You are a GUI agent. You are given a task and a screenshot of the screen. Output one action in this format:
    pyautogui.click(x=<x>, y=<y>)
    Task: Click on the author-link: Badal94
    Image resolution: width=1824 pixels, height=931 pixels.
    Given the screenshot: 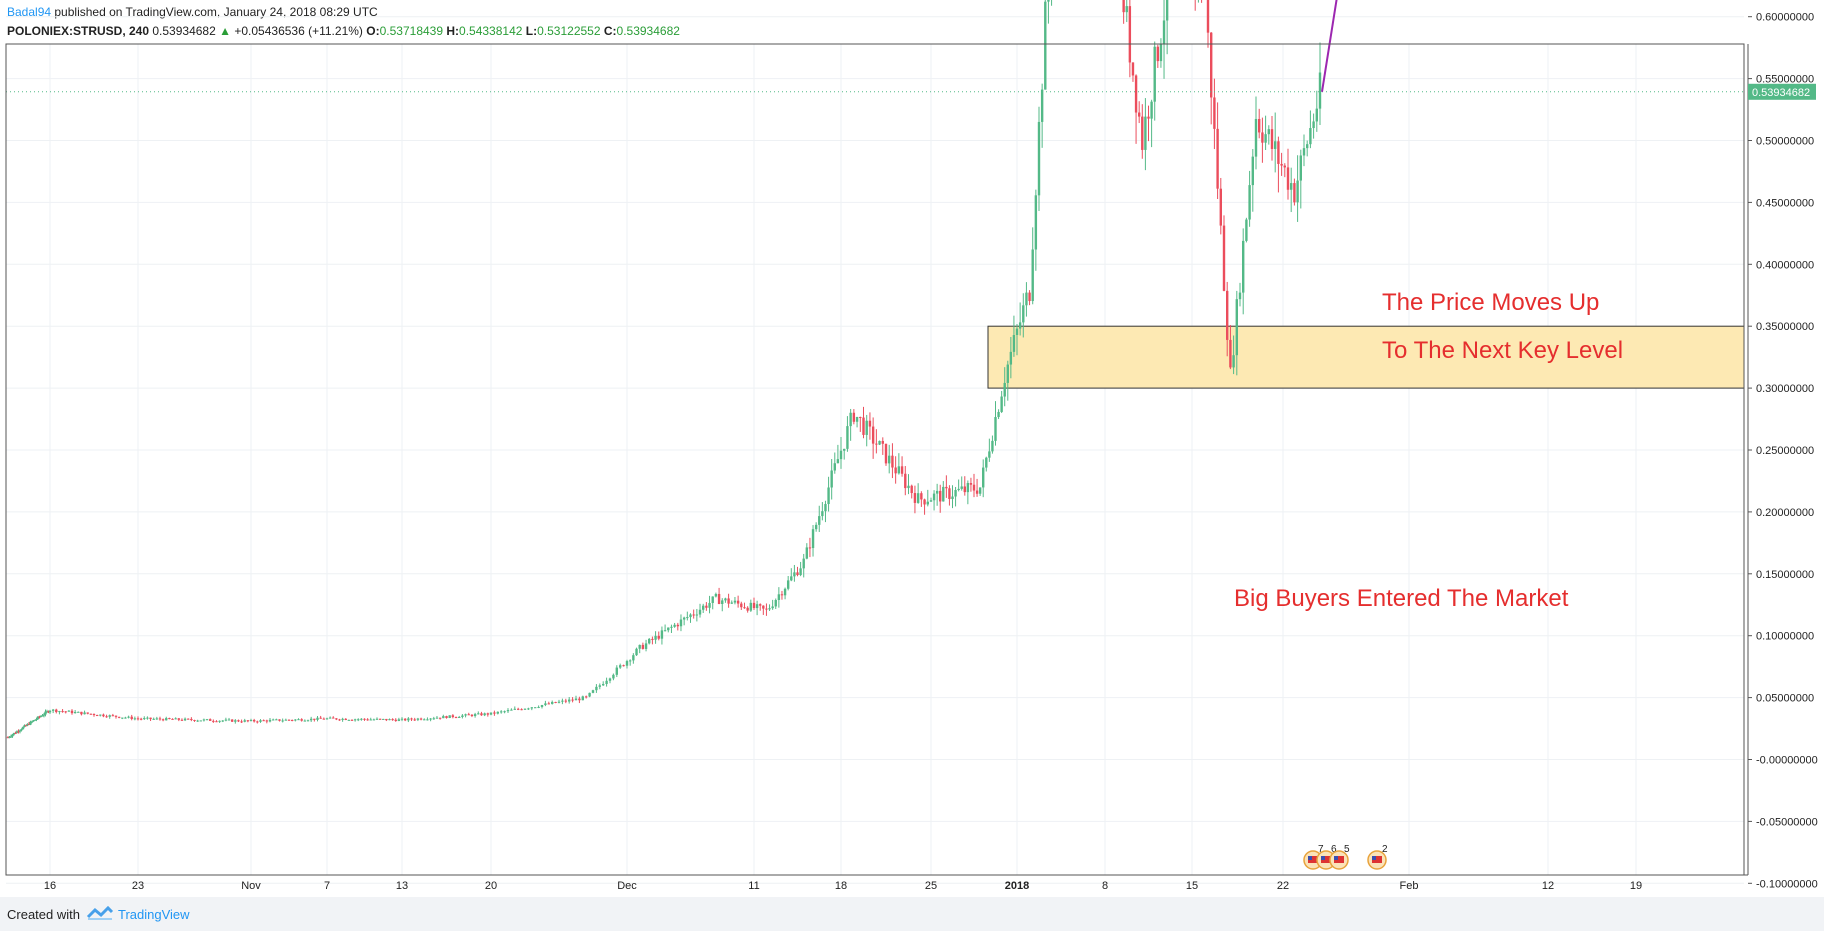 What is the action you would take?
    pyautogui.click(x=29, y=12)
    